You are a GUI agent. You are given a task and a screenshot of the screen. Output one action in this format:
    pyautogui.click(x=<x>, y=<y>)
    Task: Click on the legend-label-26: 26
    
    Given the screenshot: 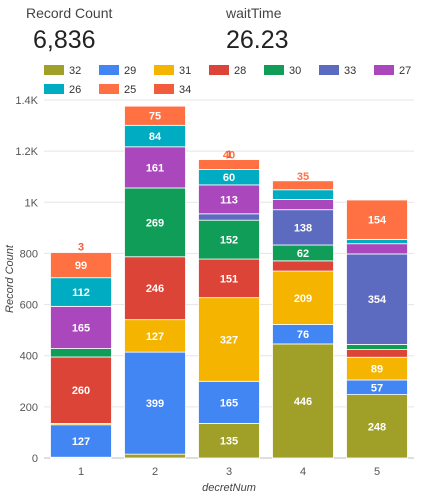 What is the action you would take?
    pyautogui.click(x=75, y=90)
    